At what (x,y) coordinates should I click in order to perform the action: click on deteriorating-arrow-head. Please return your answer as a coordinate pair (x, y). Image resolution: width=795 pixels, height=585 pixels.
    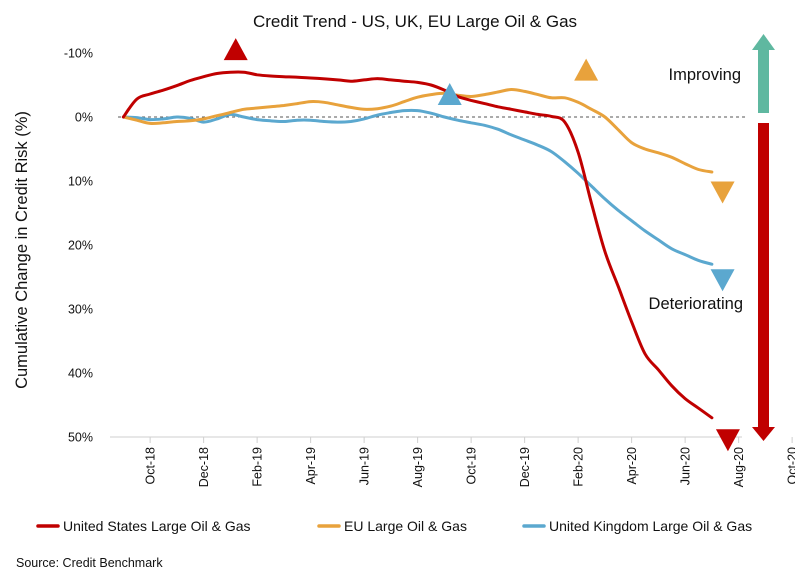
    Looking at the image, I should click on (763, 434).